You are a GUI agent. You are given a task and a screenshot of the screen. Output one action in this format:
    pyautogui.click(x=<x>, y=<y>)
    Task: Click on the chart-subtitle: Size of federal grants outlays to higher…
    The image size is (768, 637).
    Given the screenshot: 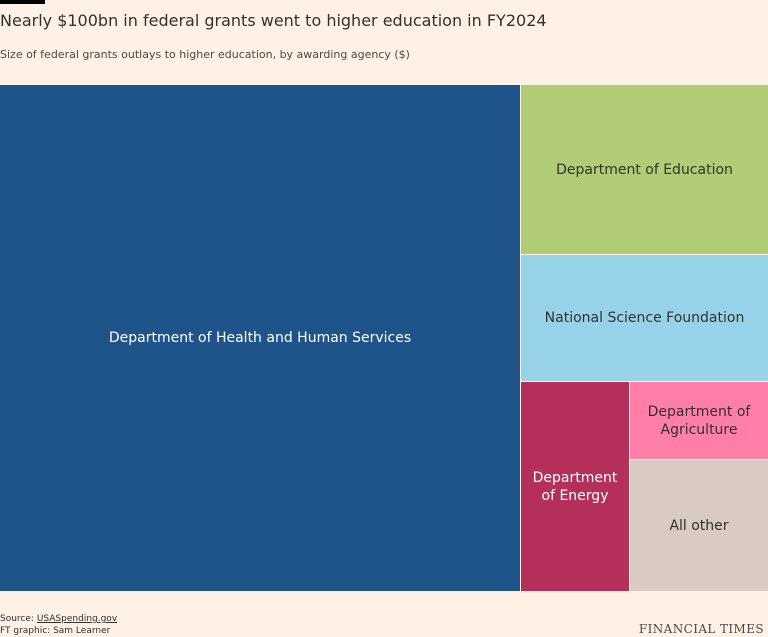 What is the action you would take?
    pyautogui.click(x=205, y=54)
    